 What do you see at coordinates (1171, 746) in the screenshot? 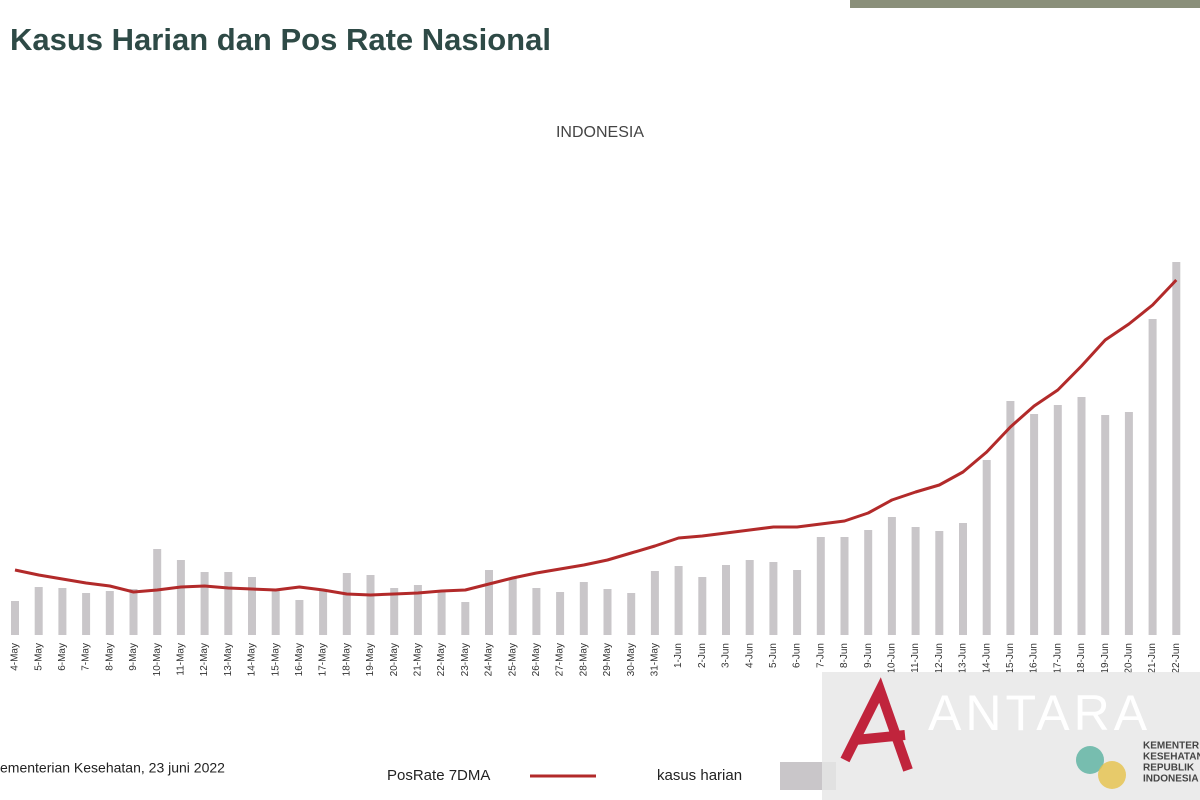
I see `logo-text: KEMENTER` at bounding box center [1171, 746].